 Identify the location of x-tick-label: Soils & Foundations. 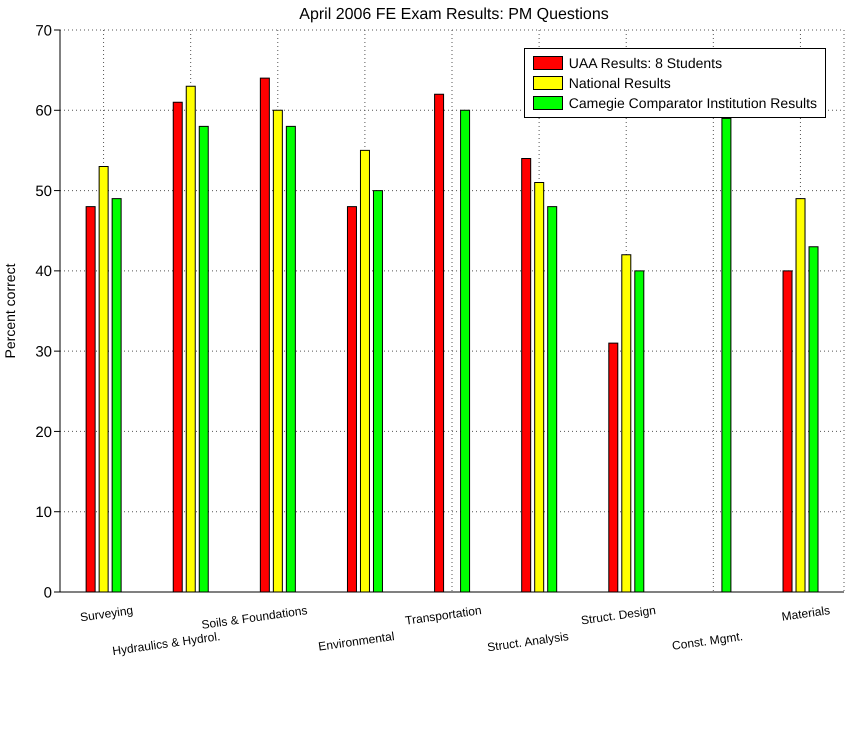
(254, 617).